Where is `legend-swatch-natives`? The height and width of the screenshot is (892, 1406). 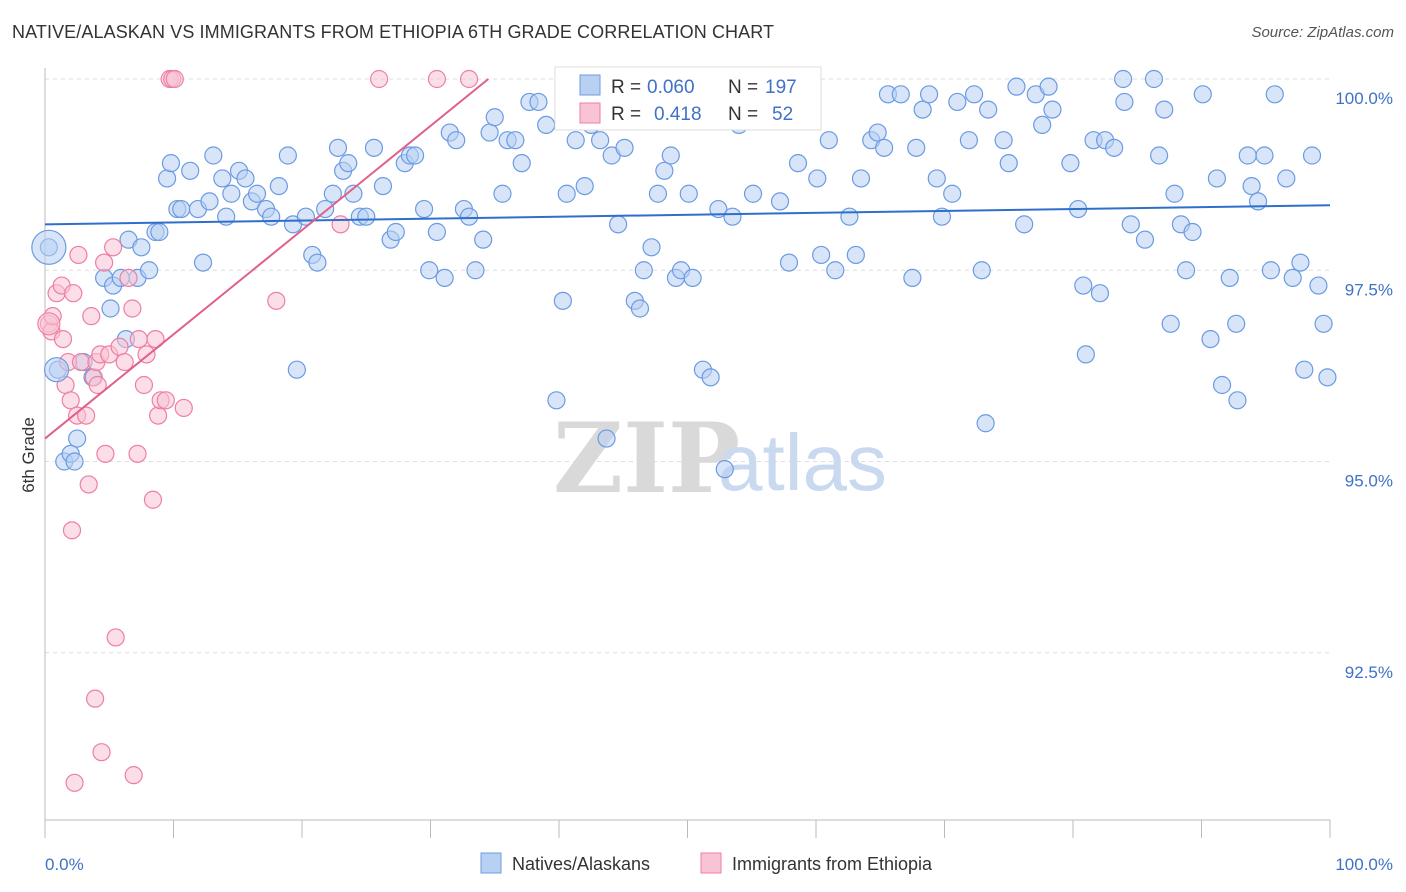 legend-swatch-natives is located at coordinates (491, 863).